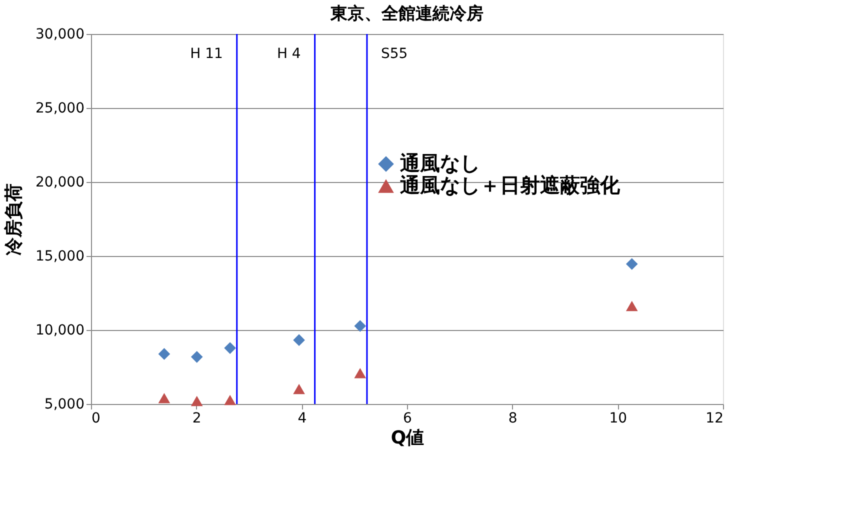  Describe the element at coordinates (197, 418) in the screenshot. I see `x-tick-label: 2` at that location.